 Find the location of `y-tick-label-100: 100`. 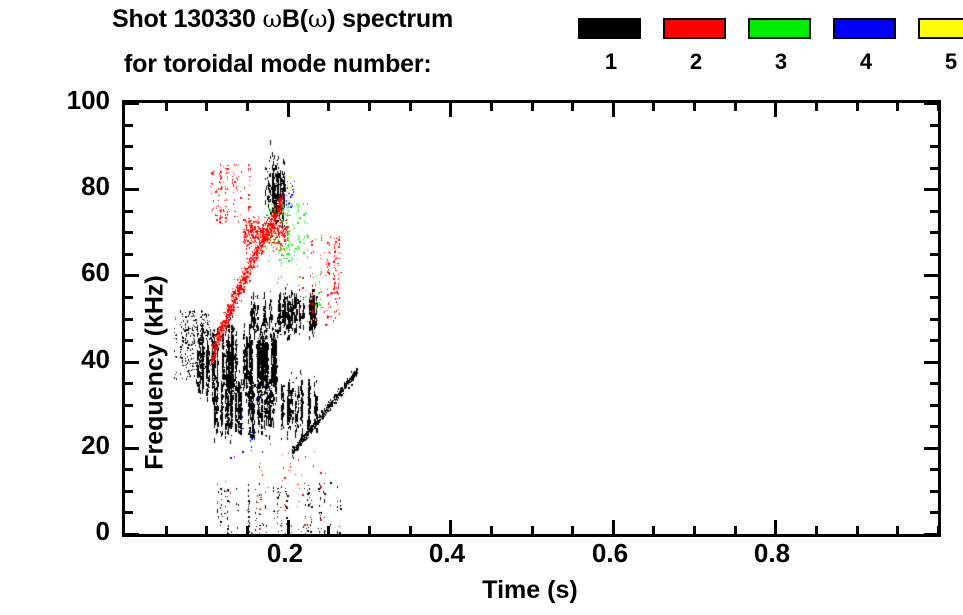

y-tick-label-100: 100 is located at coordinates (88, 100).